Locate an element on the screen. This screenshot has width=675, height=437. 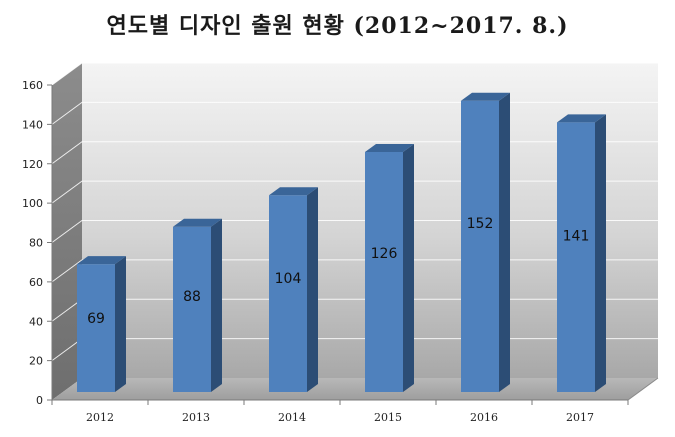
x-tick-label-2014: 2014 is located at coordinates (292, 417).